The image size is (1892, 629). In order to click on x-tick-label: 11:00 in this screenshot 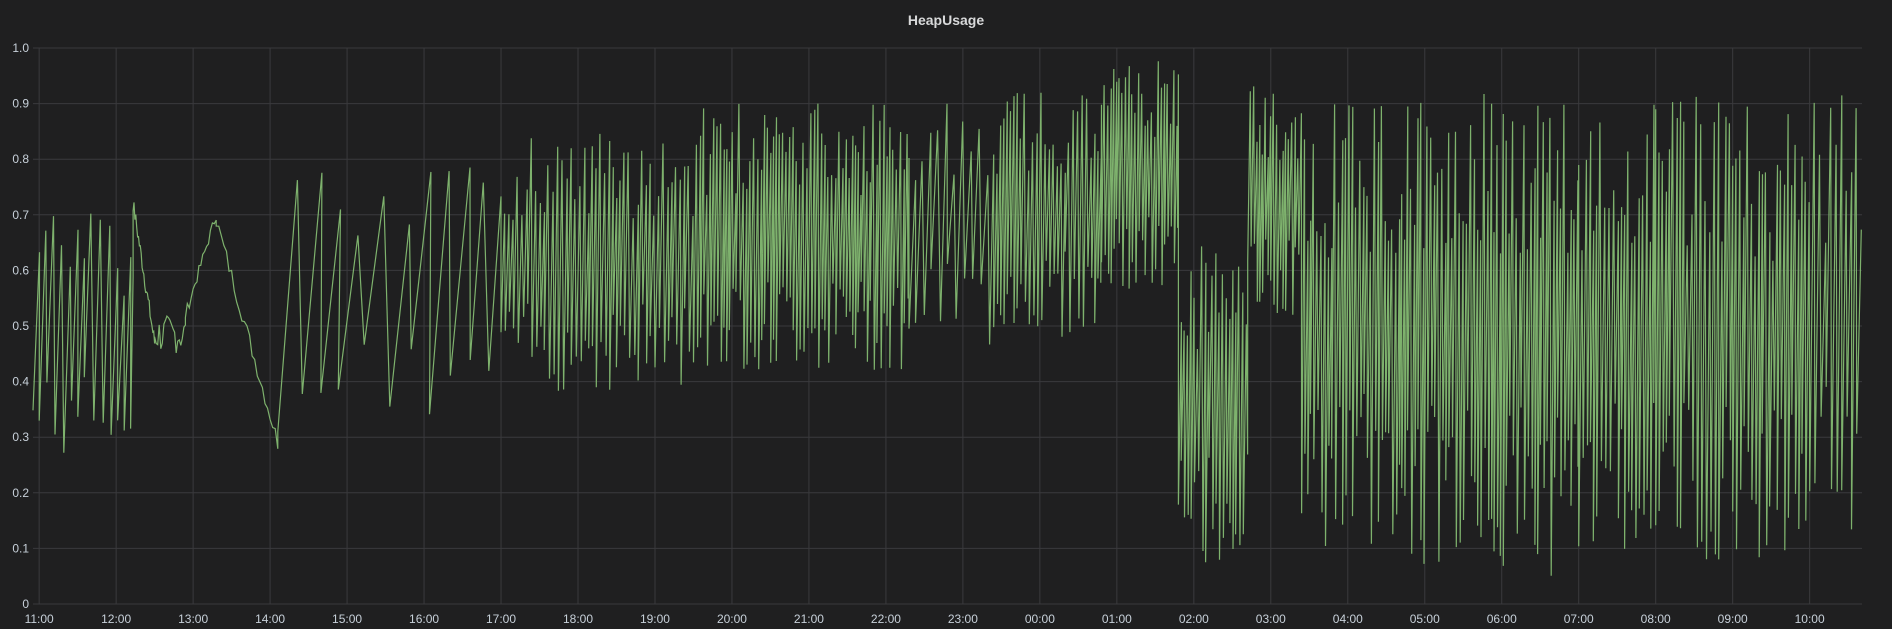, I will do `click(39, 619)`.